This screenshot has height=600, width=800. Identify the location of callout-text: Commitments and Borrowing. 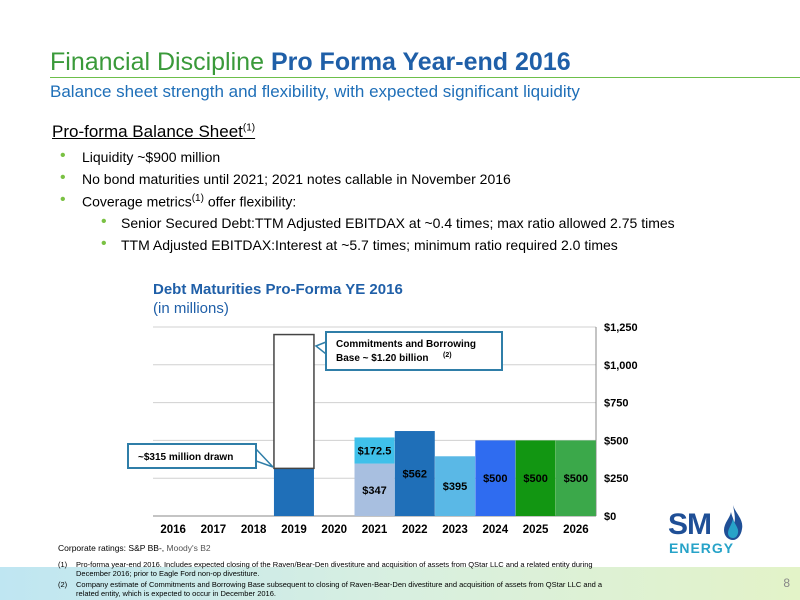
(406, 344).